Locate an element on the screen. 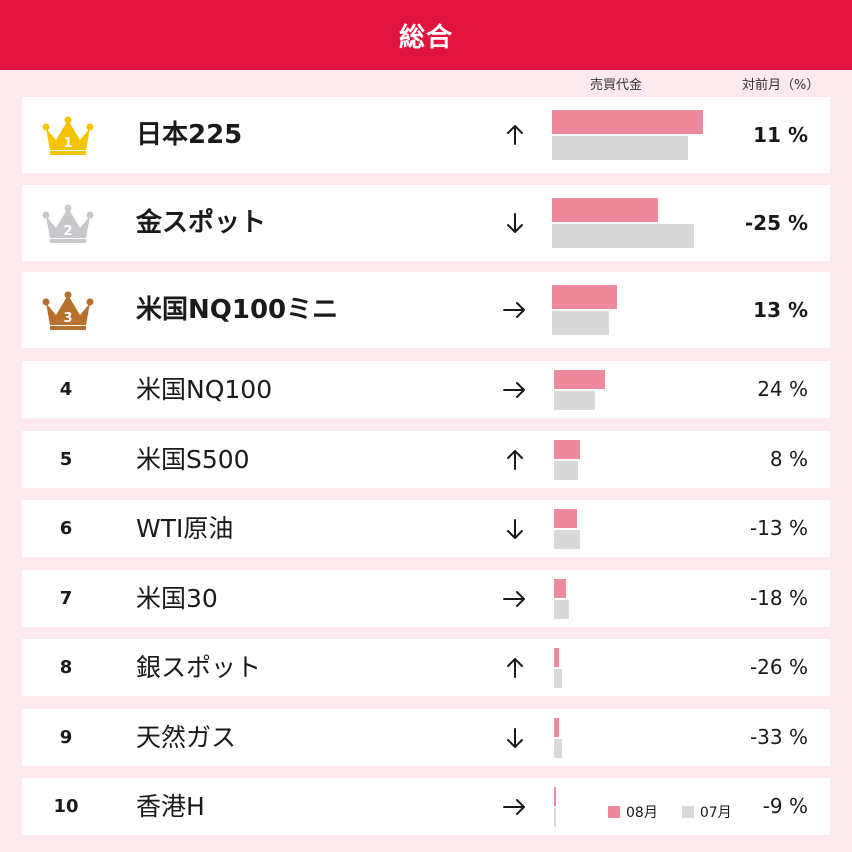 This screenshot has height=852, width=852. ranking-row: 2 金スポット -25 % is located at coordinates (426, 223).